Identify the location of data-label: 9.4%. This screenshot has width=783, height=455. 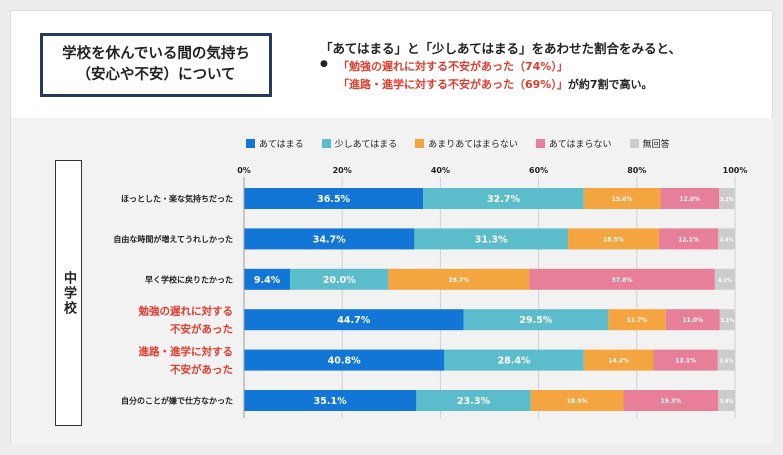
(267, 280).